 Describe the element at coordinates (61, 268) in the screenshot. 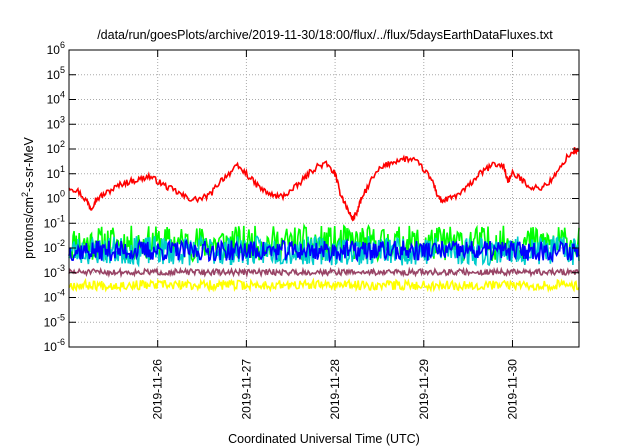

I see `y-tick-label-exponent: -3` at that location.